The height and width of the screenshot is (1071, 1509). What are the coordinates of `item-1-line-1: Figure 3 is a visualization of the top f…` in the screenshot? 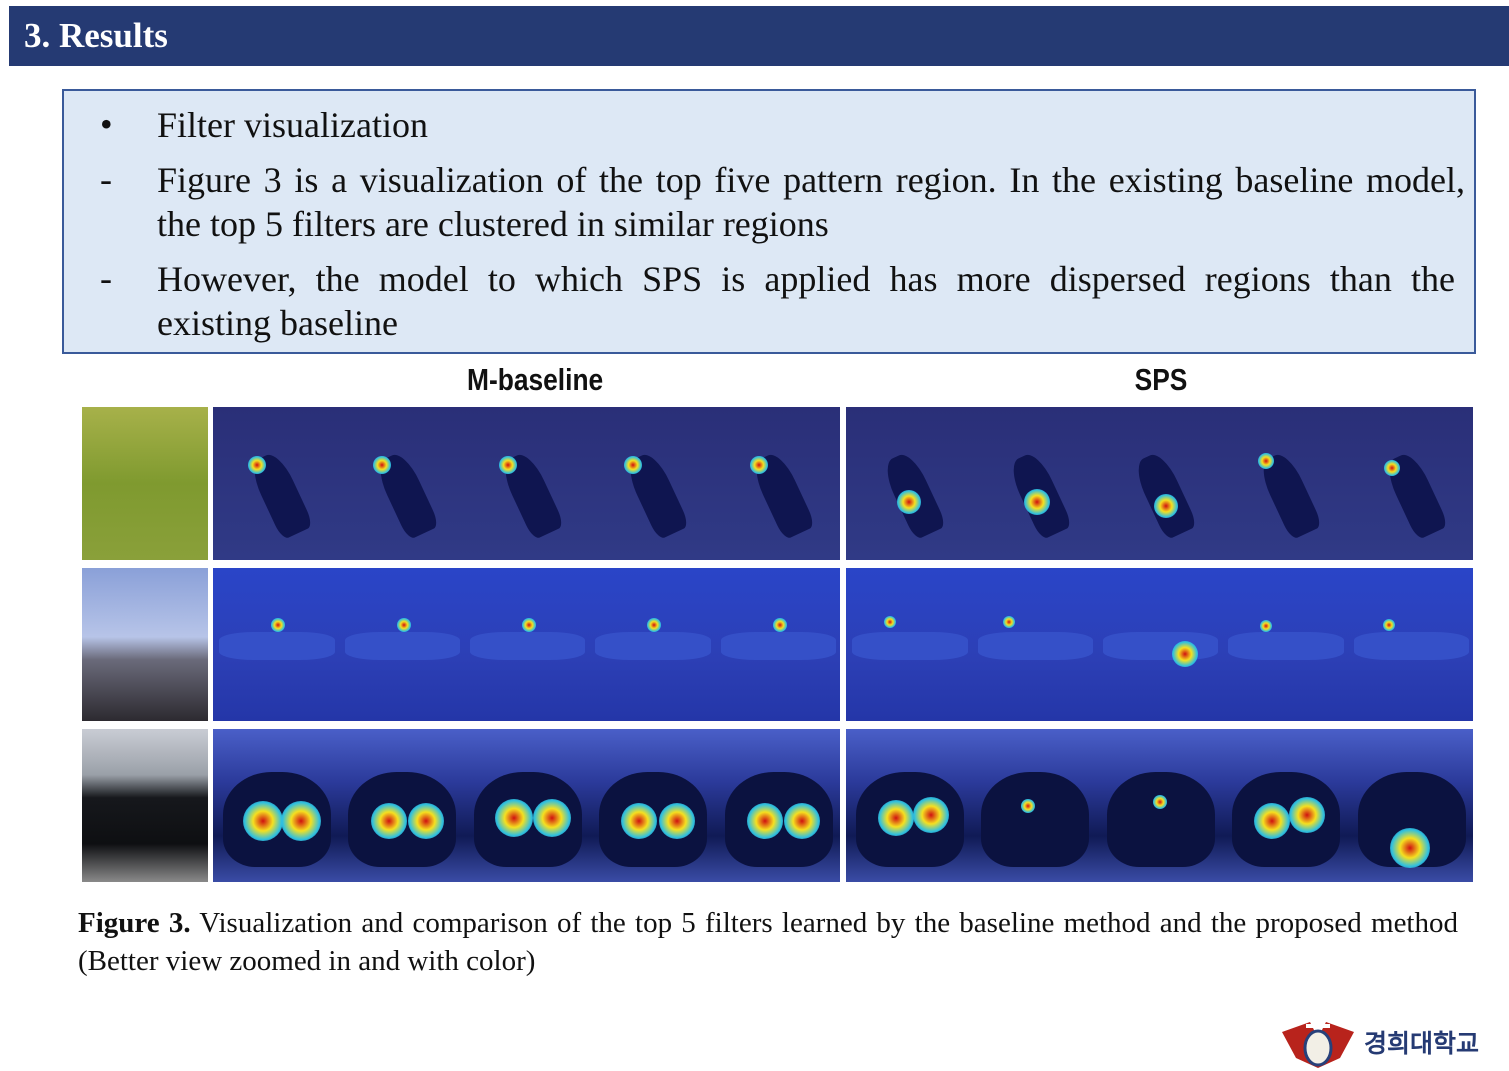 It's located at (811, 180).